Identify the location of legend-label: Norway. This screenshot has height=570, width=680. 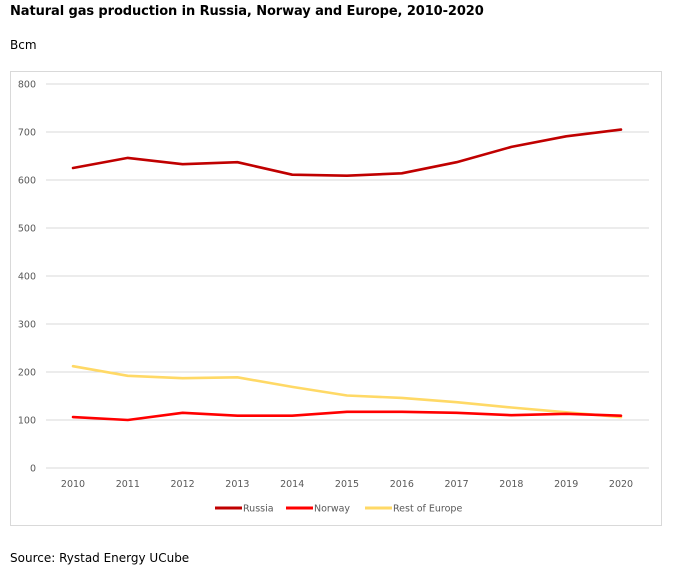
(332, 509).